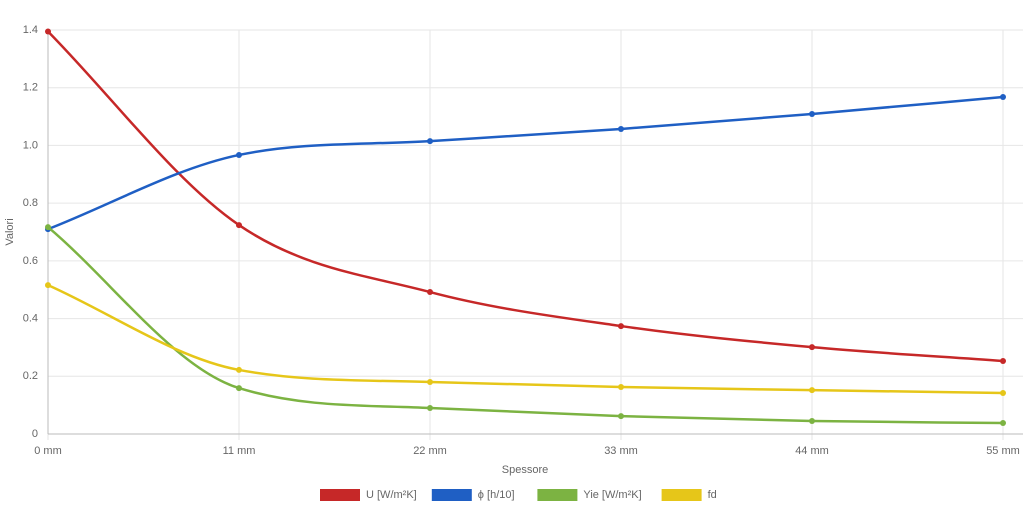  What do you see at coordinates (1003, 451) in the screenshot?
I see `x-tick-label: 55 mm` at bounding box center [1003, 451].